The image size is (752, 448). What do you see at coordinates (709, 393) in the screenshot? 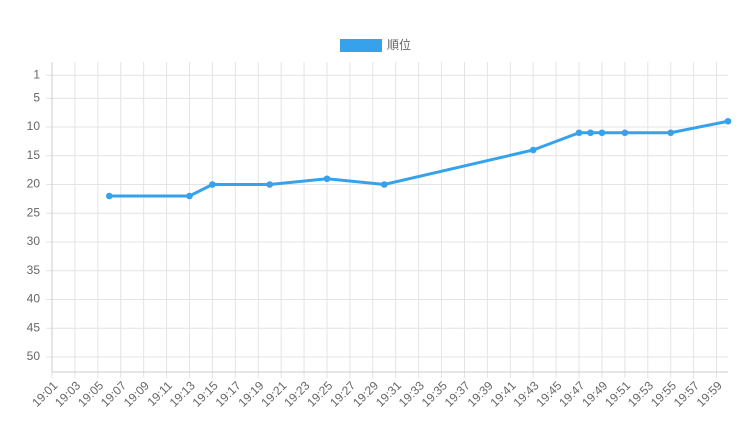
I see `x-tick-label: 19:59` at bounding box center [709, 393].